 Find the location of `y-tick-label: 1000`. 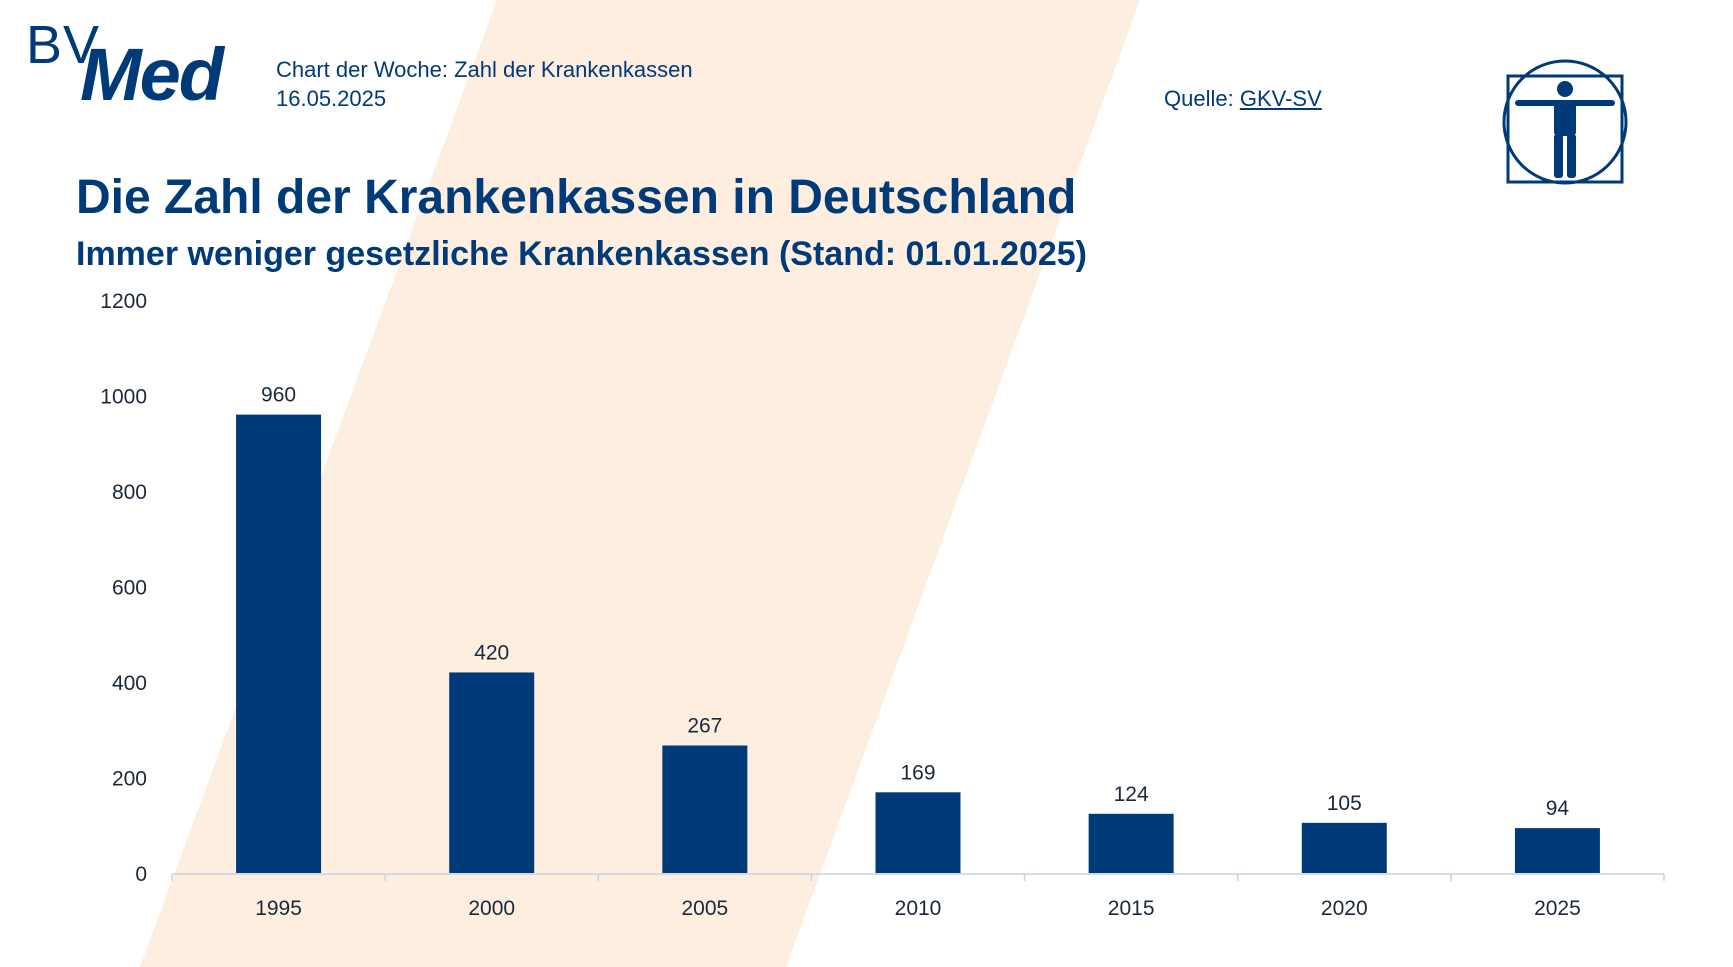

y-tick-label: 1000 is located at coordinates (123, 397).